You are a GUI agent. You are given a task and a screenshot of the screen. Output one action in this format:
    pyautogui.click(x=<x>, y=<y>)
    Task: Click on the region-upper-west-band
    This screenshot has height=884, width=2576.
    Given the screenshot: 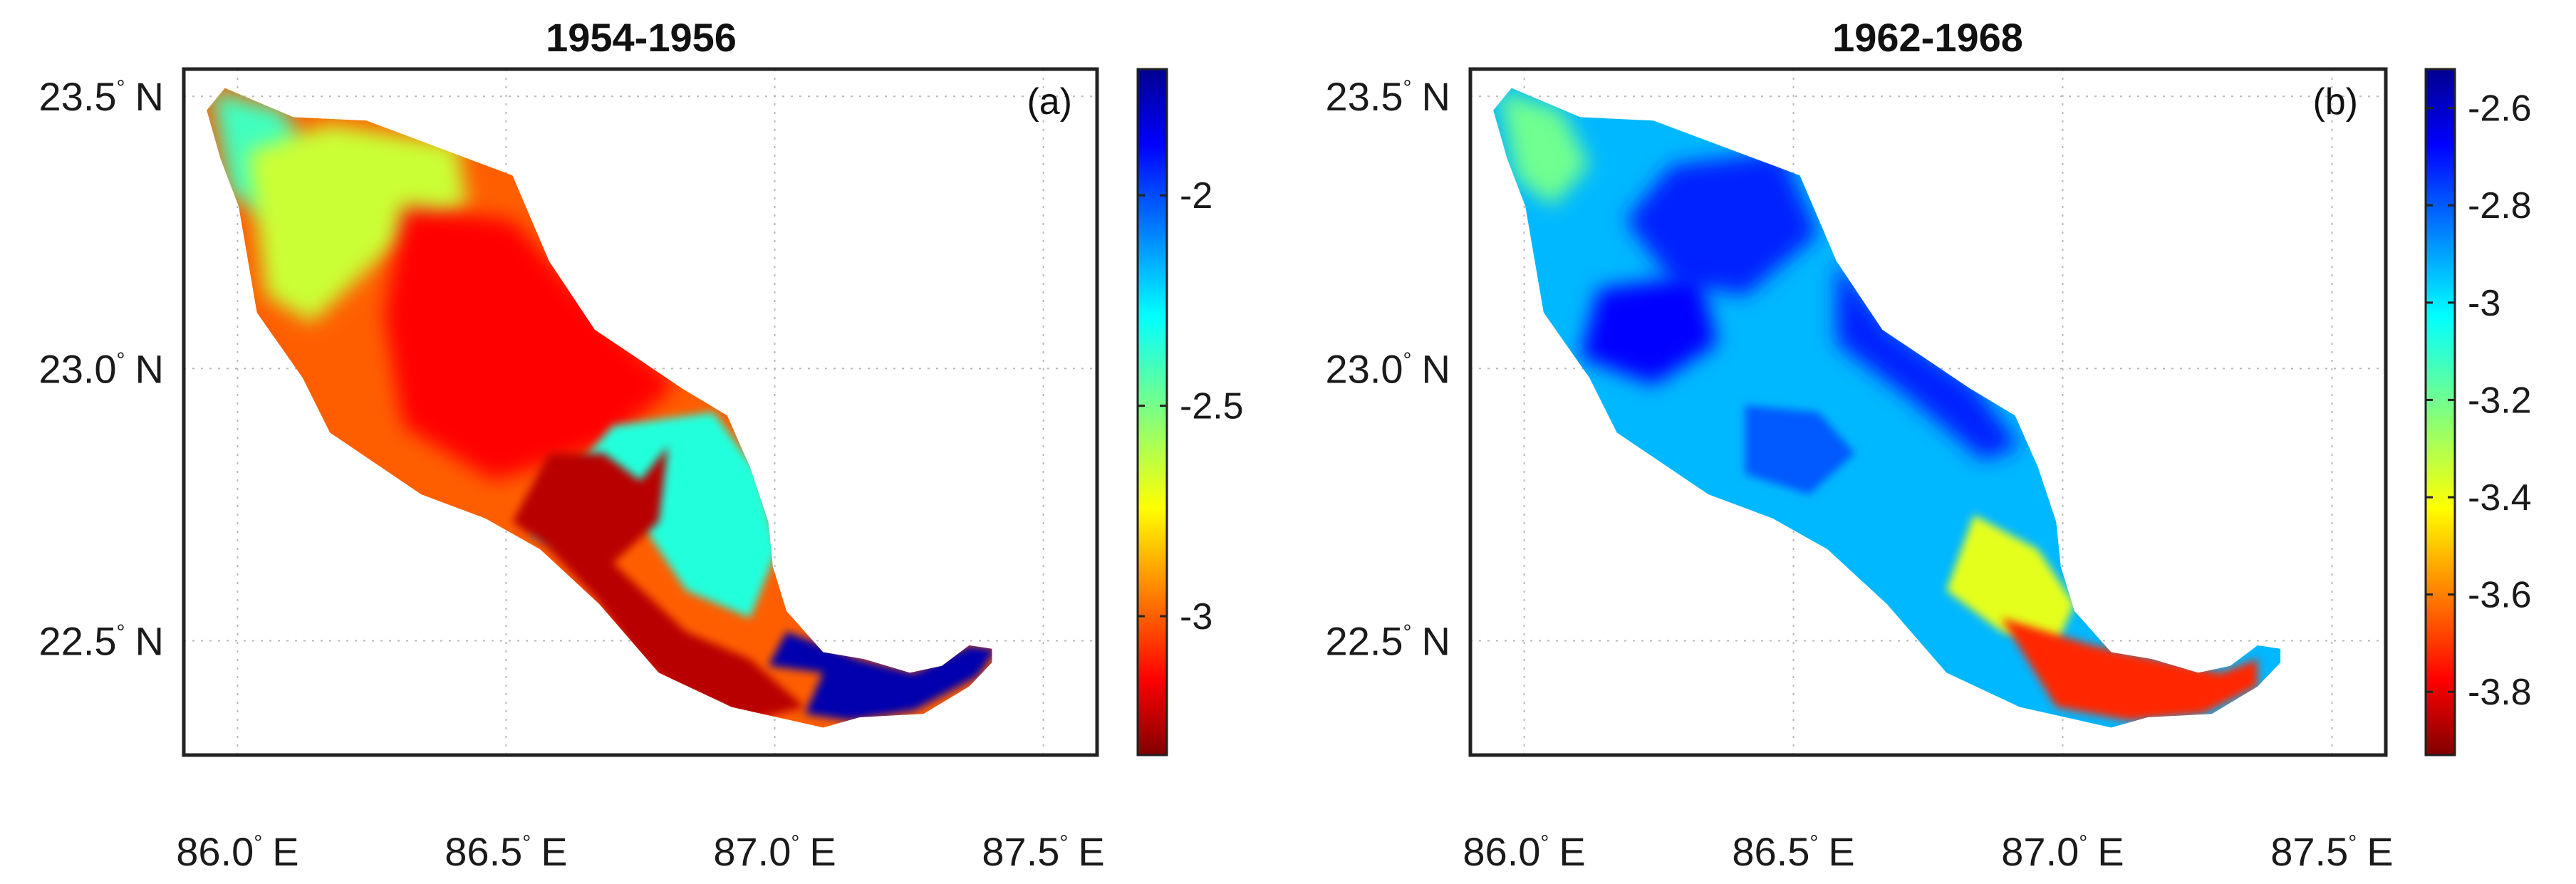 What is the action you would take?
    pyautogui.click(x=357, y=223)
    